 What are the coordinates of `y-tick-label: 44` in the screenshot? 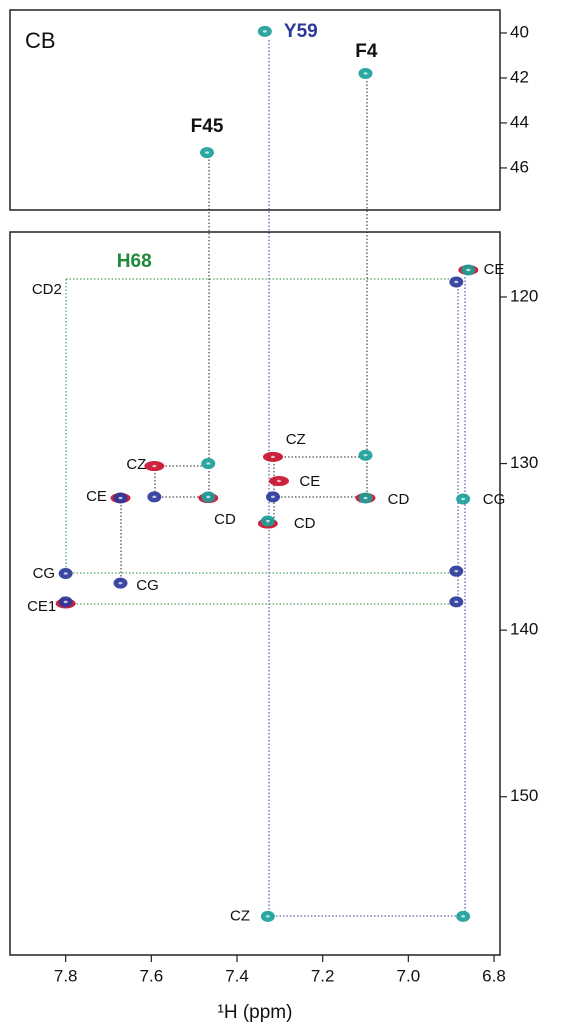 It's located at (519, 121).